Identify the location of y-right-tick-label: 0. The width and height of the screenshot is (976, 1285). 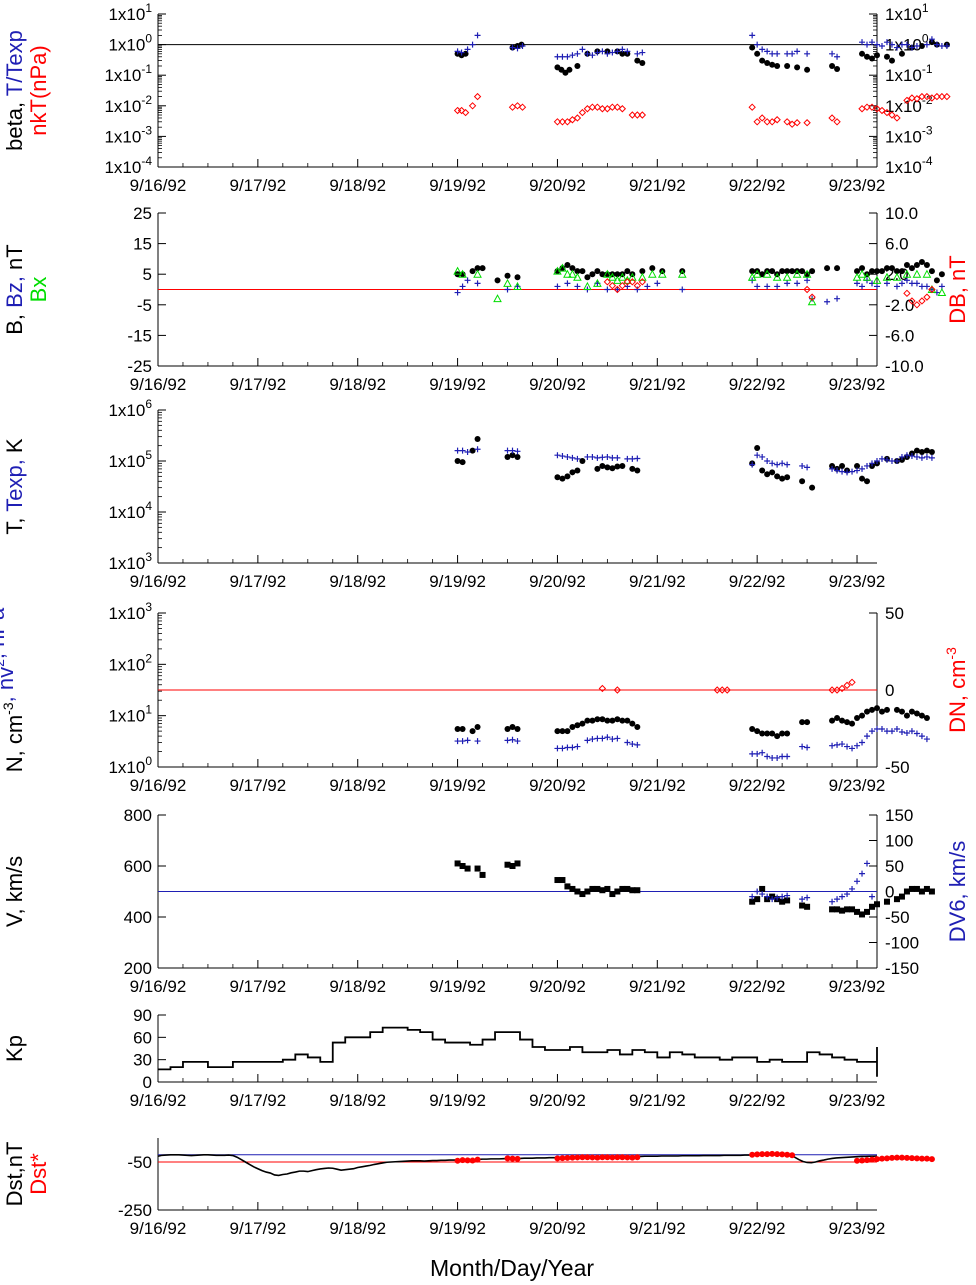
(889, 690).